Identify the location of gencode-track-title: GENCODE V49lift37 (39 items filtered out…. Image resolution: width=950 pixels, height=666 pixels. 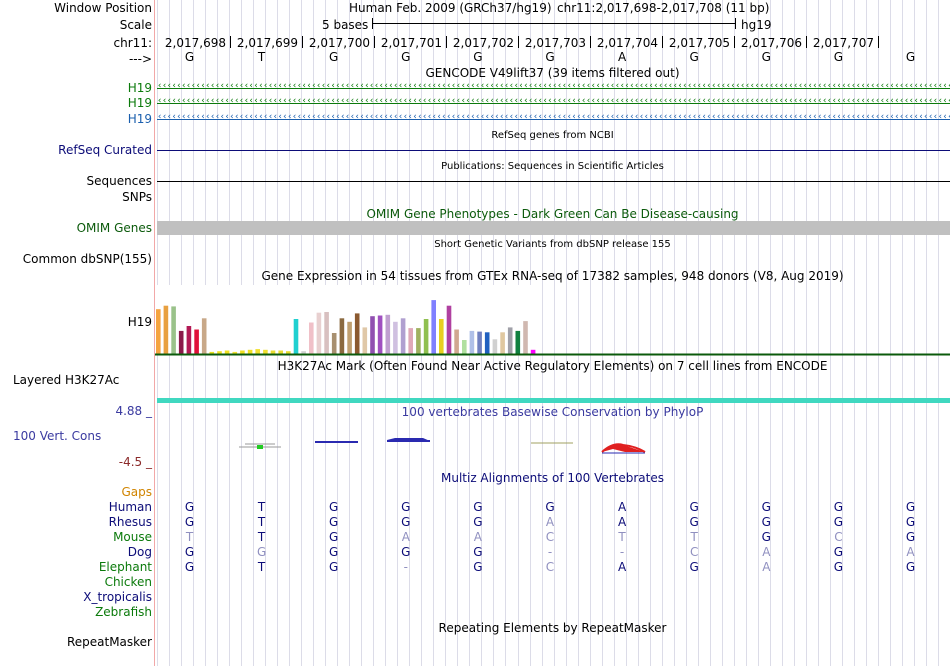
(552, 73).